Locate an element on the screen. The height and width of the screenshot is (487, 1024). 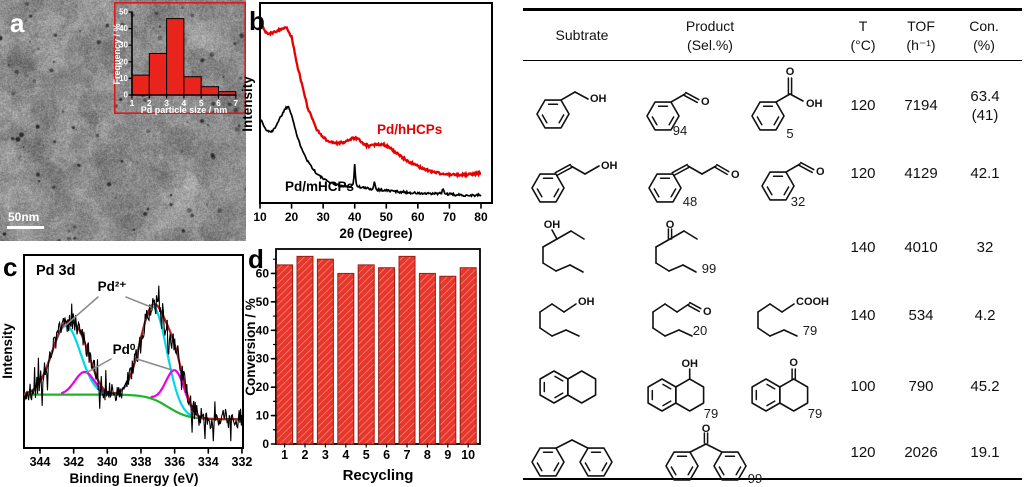
svg-text: 344 is located at coordinates (40, 462).